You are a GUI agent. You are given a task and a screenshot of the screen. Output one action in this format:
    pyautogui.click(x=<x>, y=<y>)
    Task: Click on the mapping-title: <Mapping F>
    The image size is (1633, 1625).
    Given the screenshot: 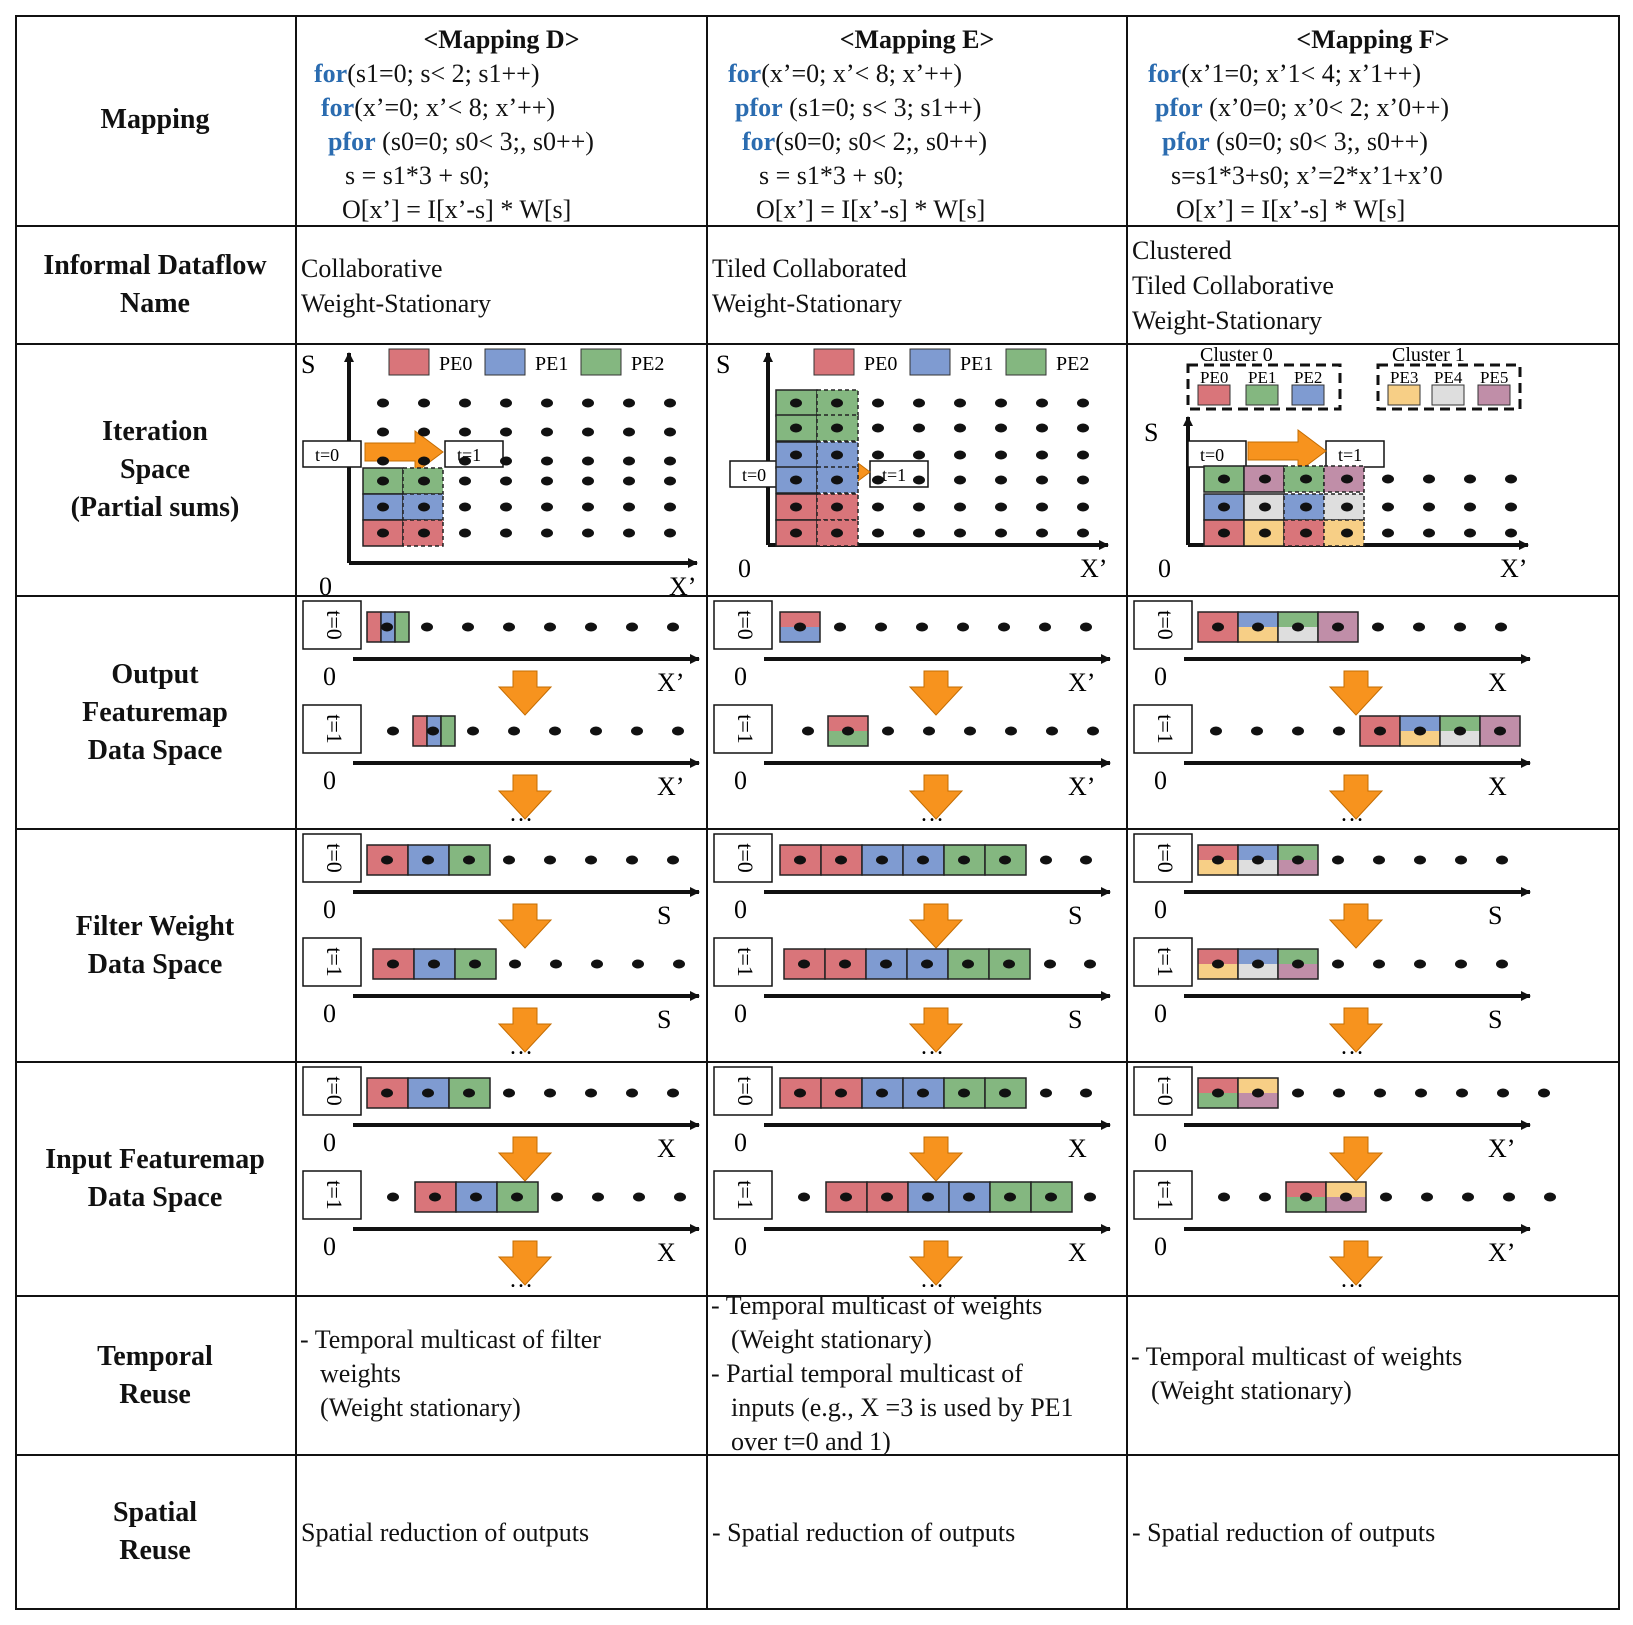 What is the action you would take?
    pyautogui.click(x=1373, y=39)
    